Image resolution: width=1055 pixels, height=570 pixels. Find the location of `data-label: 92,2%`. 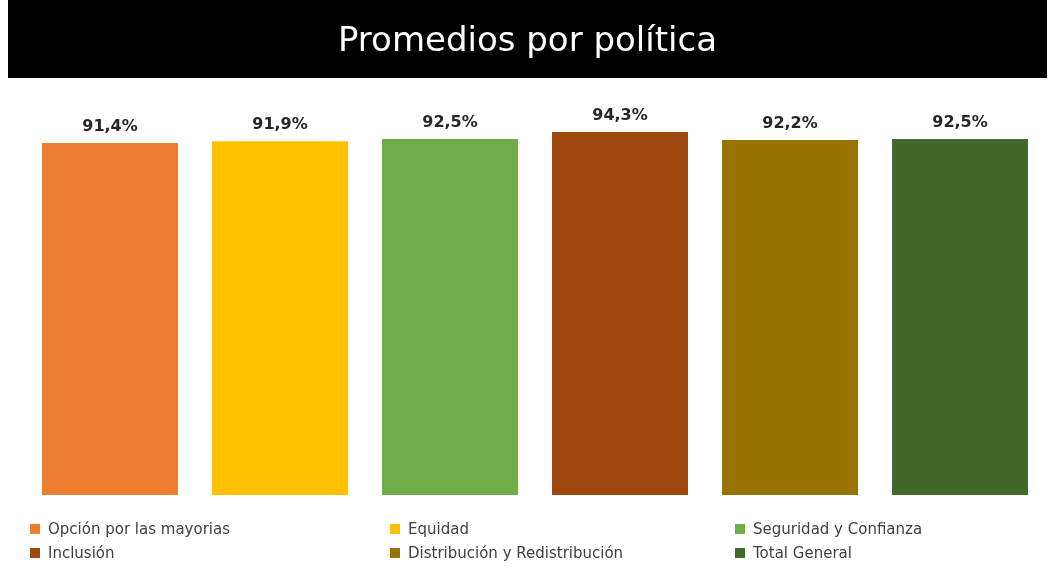

data-label: 92,2% is located at coordinates (790, 123).